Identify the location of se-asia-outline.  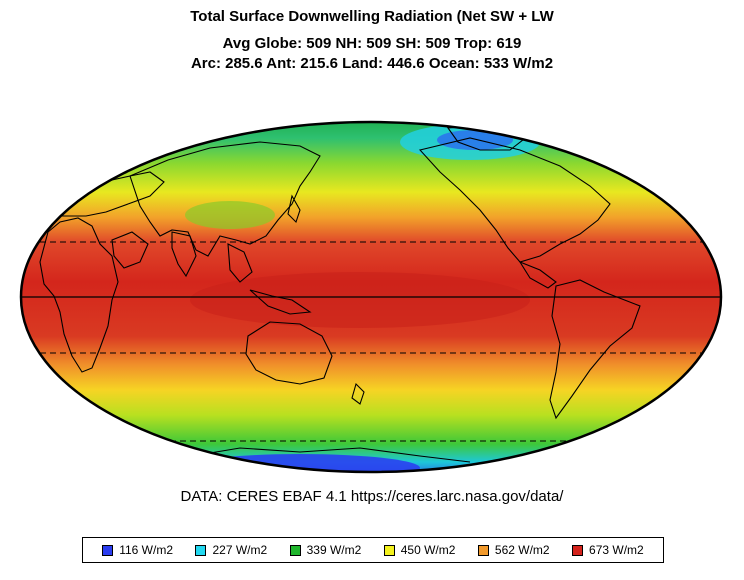
(240, 263).